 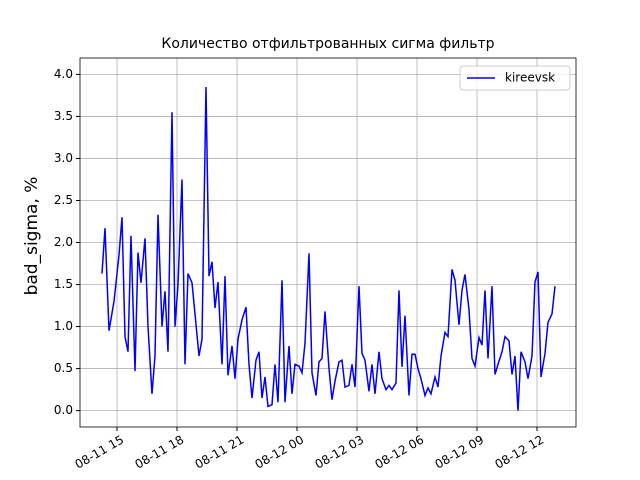 I want to click on x-tick-label: 08-12 09, so click(x=460, y=452).